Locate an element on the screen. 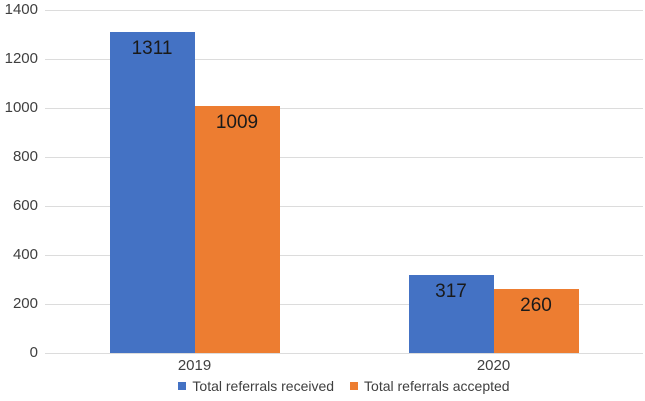  y-axis-tick-label: 200 is located at coordinates (25, 303).